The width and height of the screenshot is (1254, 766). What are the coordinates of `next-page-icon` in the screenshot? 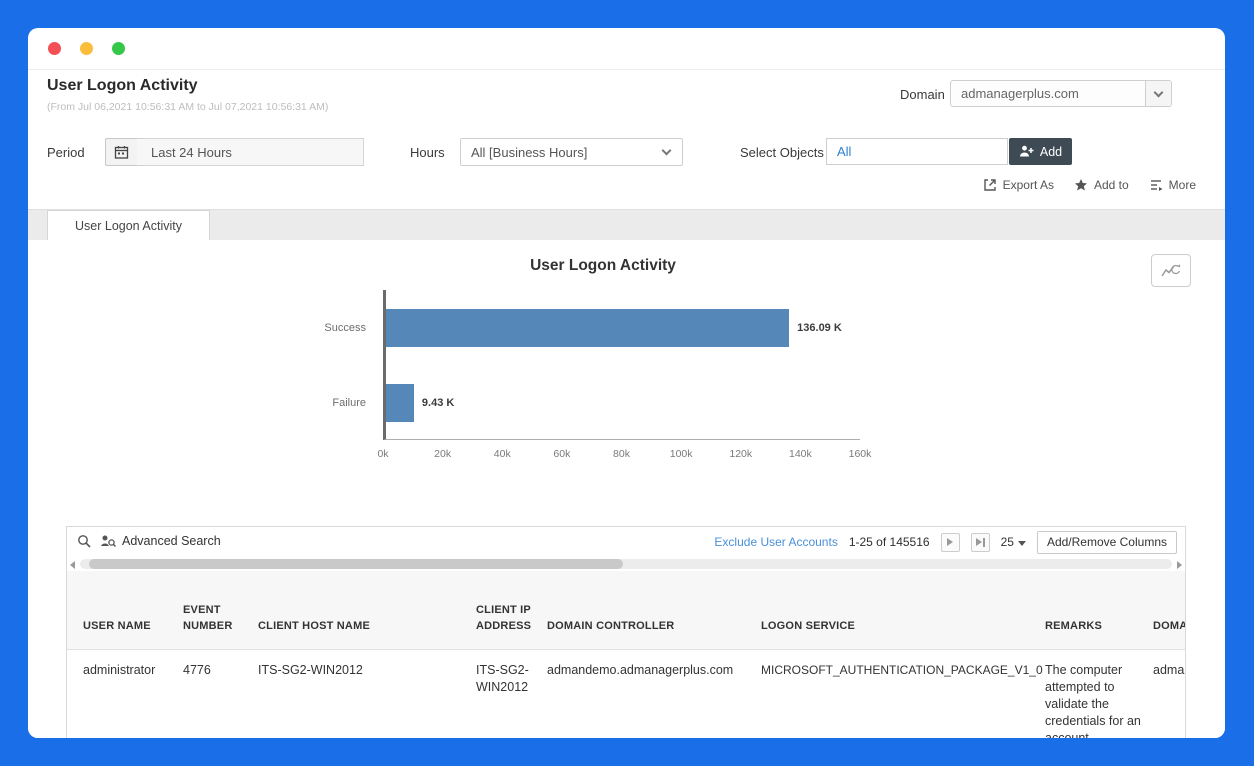 It's located at (950, 542).